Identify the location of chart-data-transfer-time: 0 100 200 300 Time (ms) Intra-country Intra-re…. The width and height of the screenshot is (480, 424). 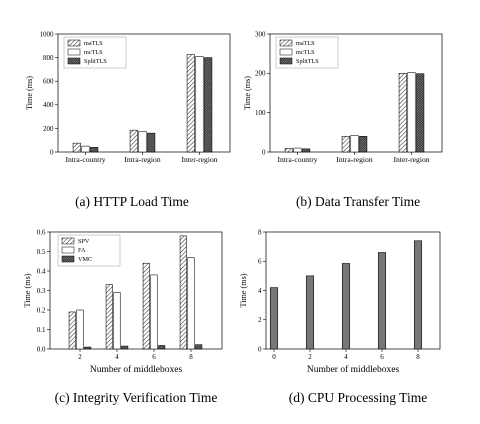
(343, 97).